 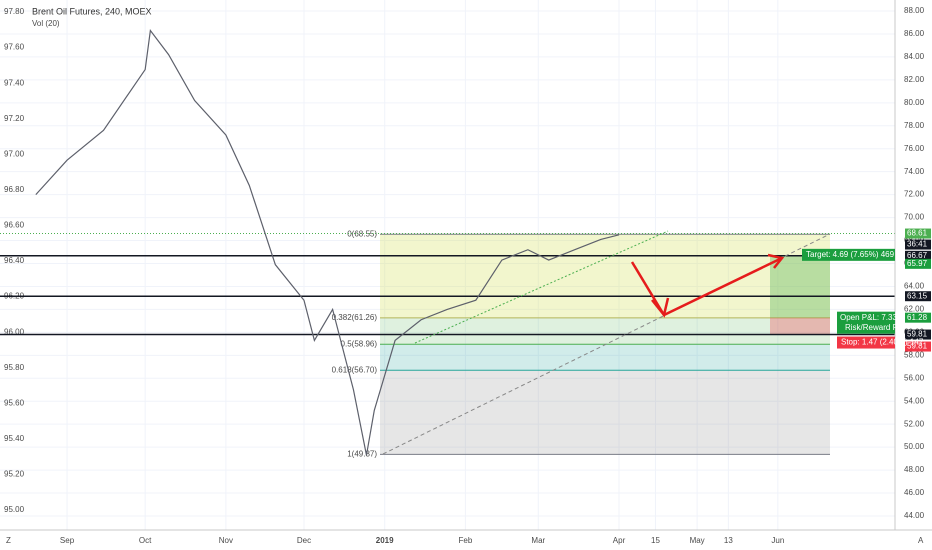 I want to click on stop-zone, so click(x=800, y=326).